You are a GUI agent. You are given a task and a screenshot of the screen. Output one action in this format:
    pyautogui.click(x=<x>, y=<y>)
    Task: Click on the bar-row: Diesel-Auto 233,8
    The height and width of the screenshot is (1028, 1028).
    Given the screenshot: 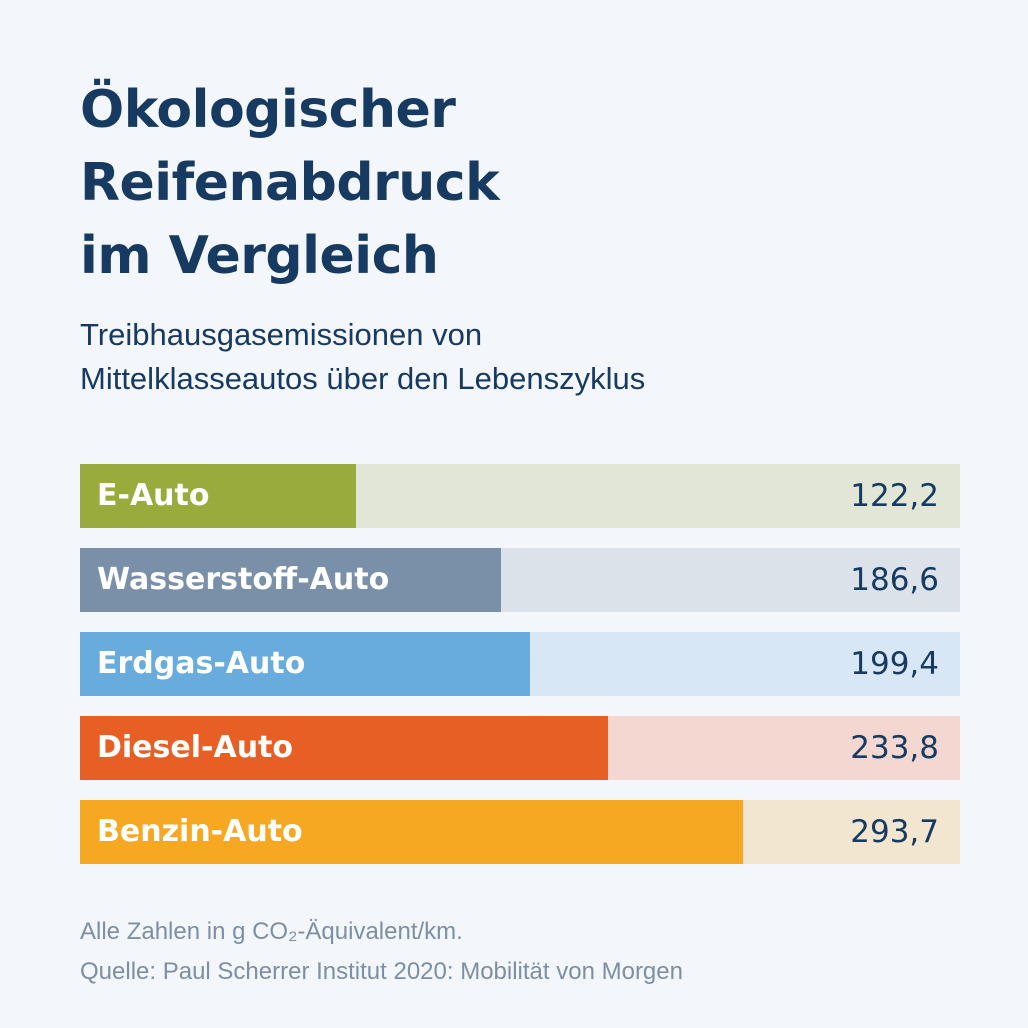 What is the action you would take?
    pyautogui.click(x=520, y=748)
    